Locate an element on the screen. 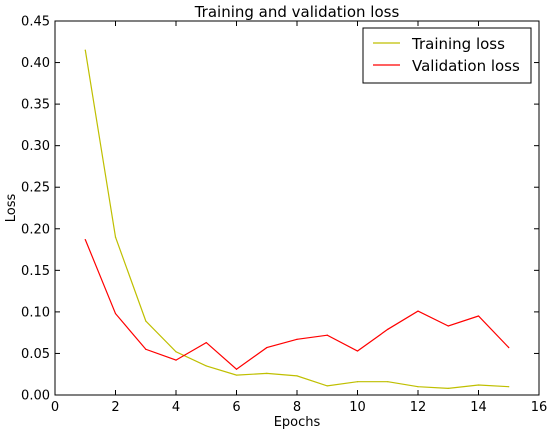 The image size is (550, 433). x-axis-label: Epochs is located at coordinates (297, 422).